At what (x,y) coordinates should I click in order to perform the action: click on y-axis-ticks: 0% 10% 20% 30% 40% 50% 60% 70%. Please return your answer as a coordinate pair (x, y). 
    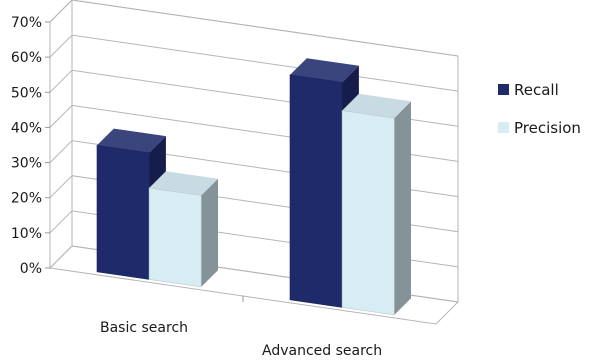
    Looking at the image, I should click on (26, 146).